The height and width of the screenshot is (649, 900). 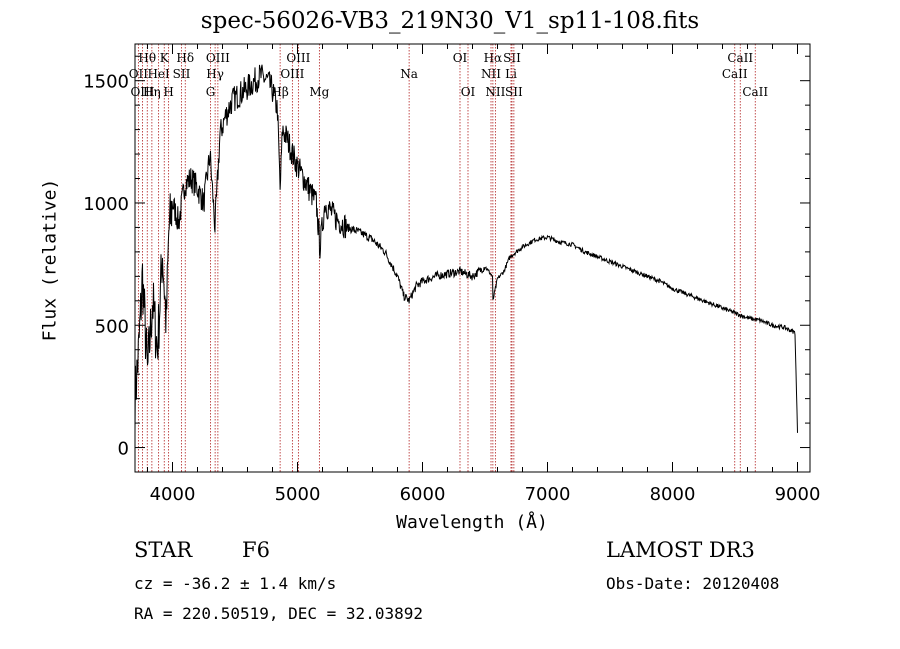 I want to click on y-axis-label: Flux (relative), so click(x=50, y=260).